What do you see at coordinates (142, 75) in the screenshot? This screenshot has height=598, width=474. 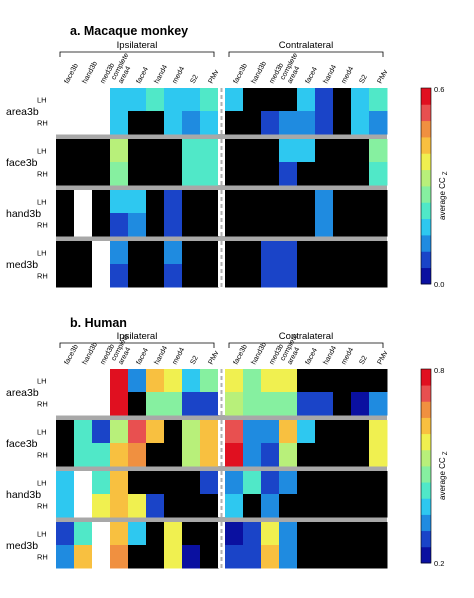 I see `column-label-line: face4` at bounding box center [142, 75].